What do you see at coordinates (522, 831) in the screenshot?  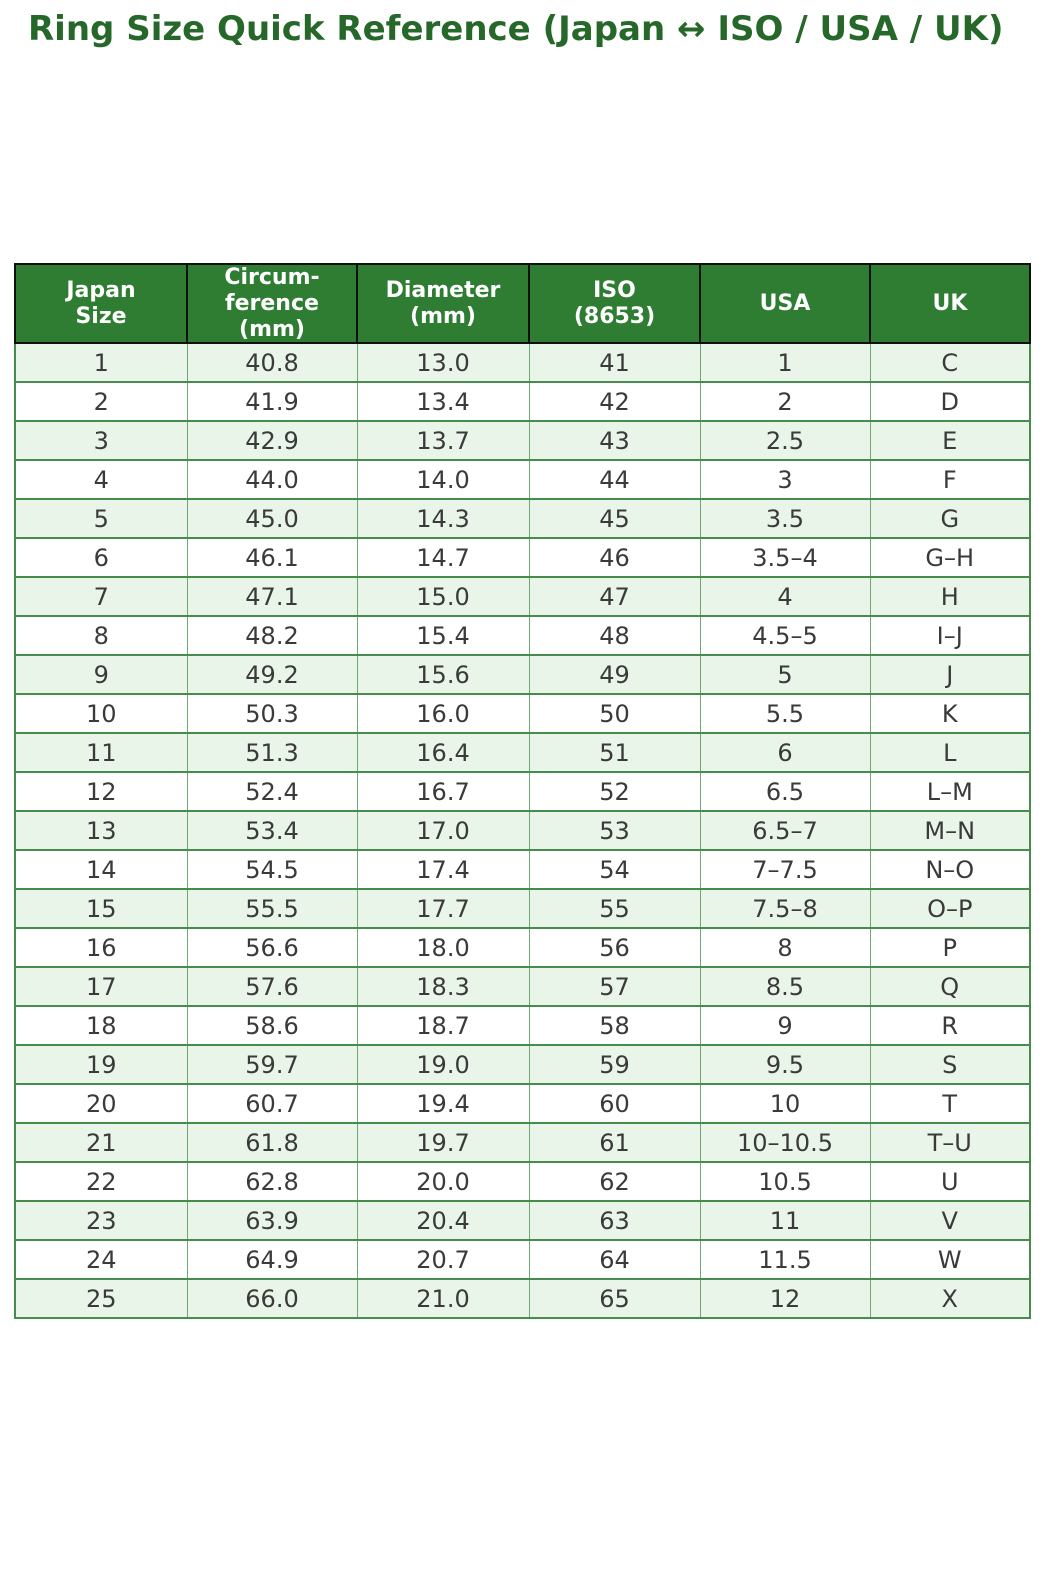 I see `table-row: 13 53.4 17.0 53 6.5–7 M–N` at bounding box center [522, 831].